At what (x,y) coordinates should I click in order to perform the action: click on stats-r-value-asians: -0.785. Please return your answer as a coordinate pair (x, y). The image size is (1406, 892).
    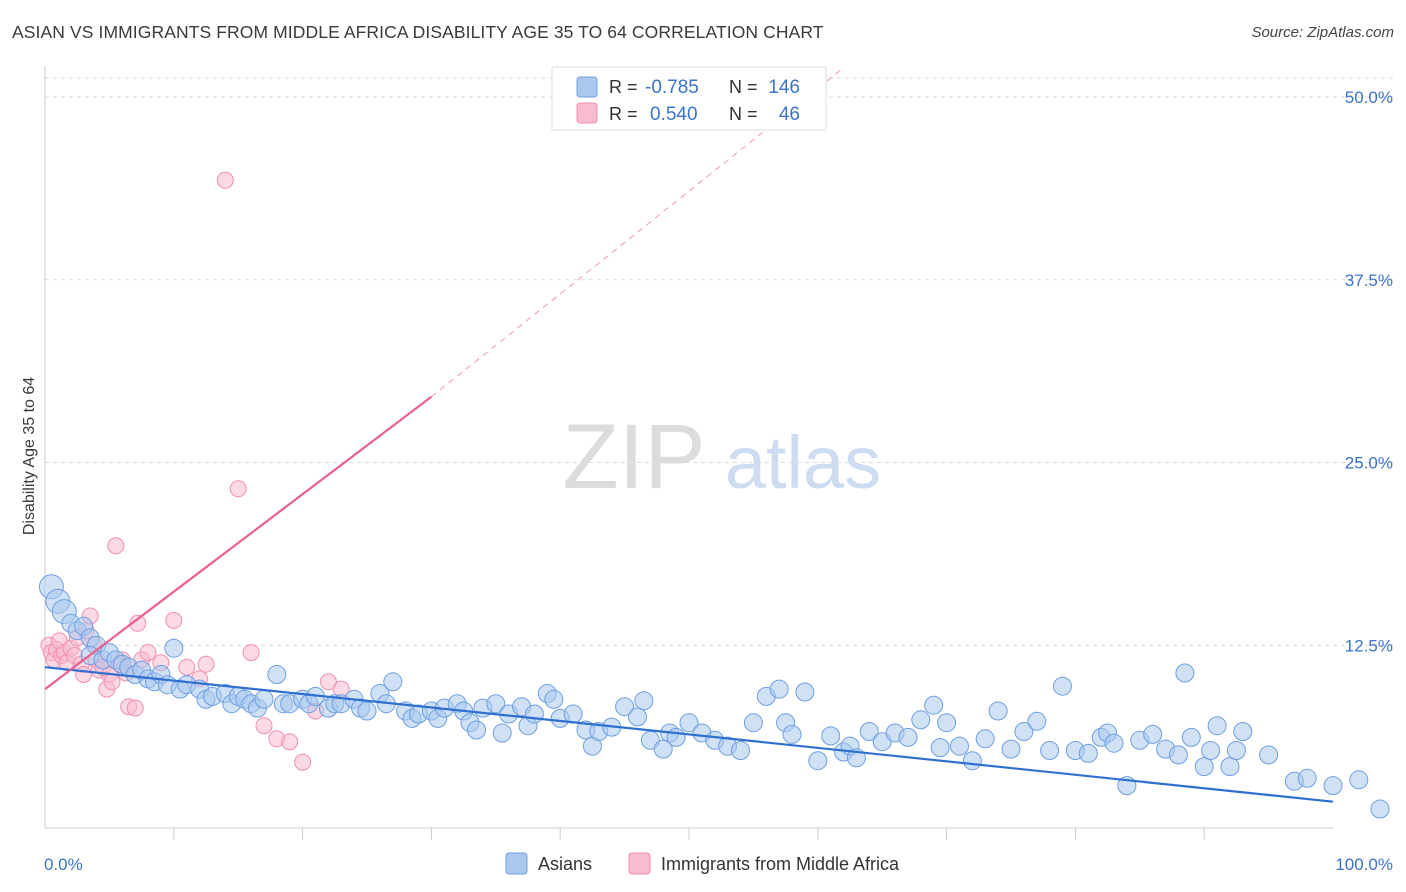
    Looking at the image, I should click on (672, 87).